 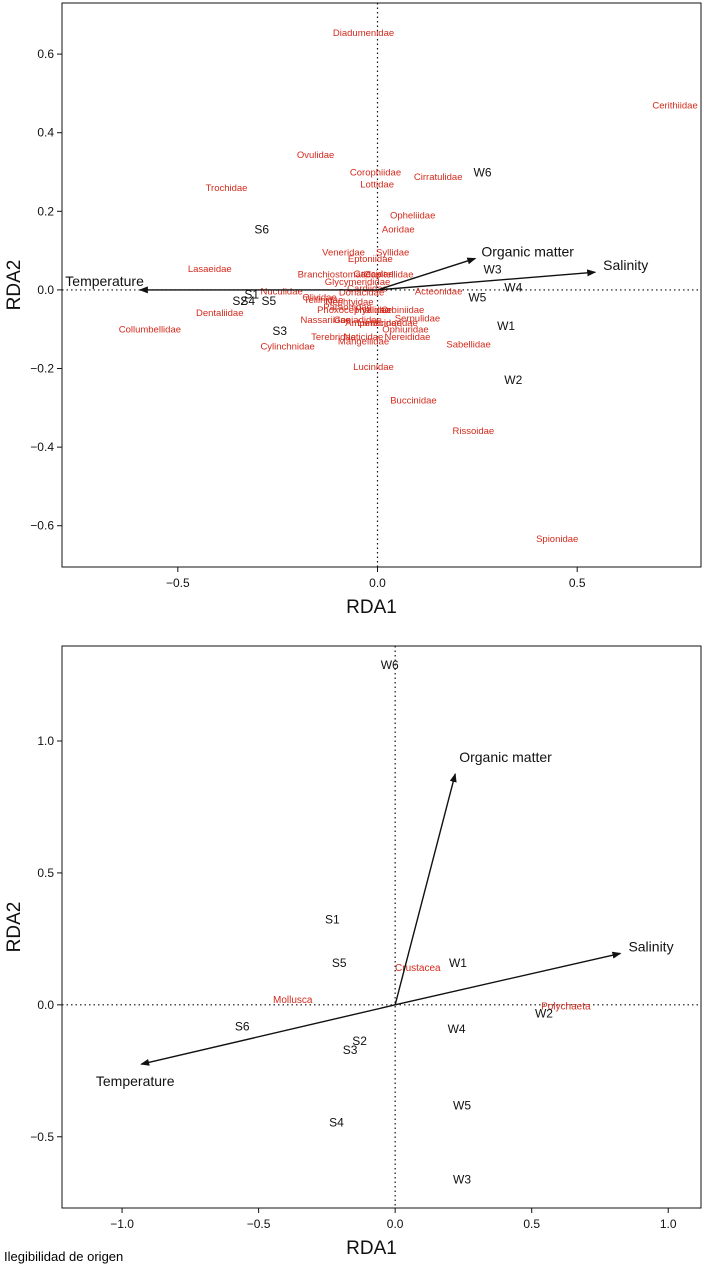 I want to click on taxon-label: Buccinidae, so click(x=413, y=400).